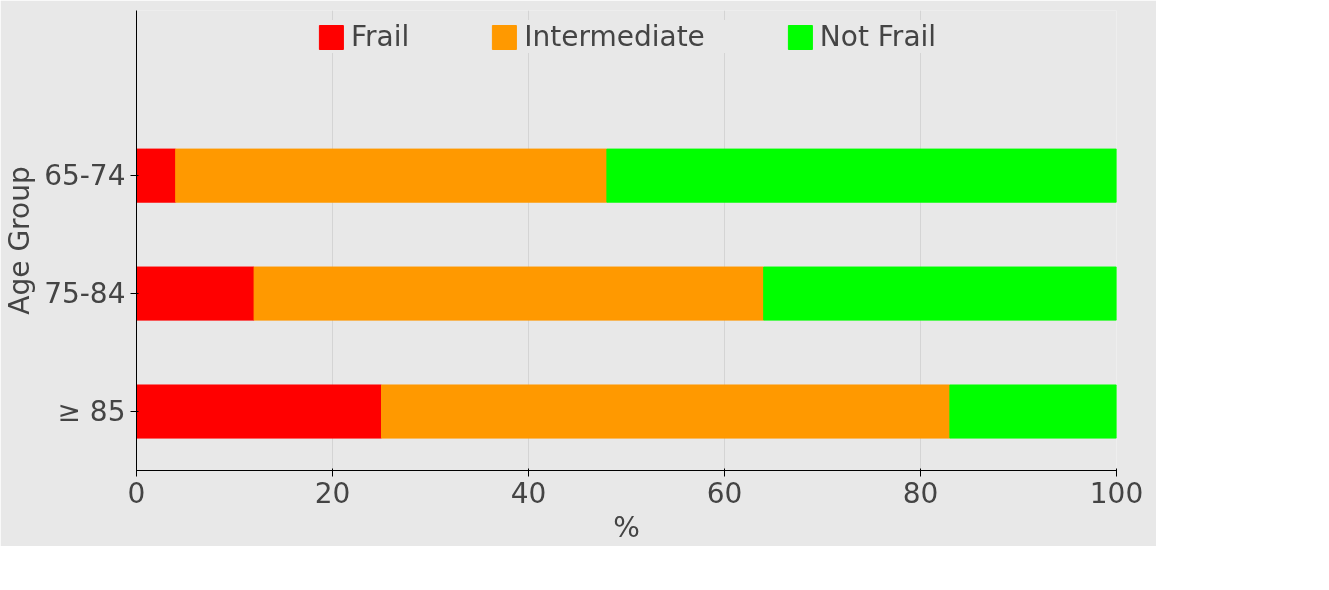  I want to click on y-tick-label: ≥ 85, so click(91, 412).